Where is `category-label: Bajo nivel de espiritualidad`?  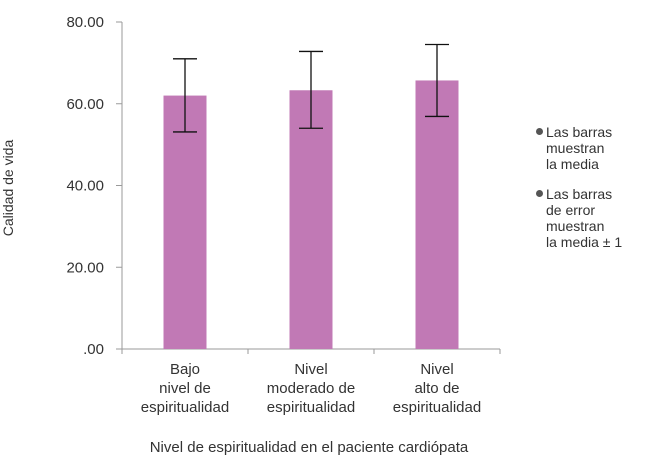 category-label: Bajo nivel de espiritualidad is located at coordinates (185, 388).